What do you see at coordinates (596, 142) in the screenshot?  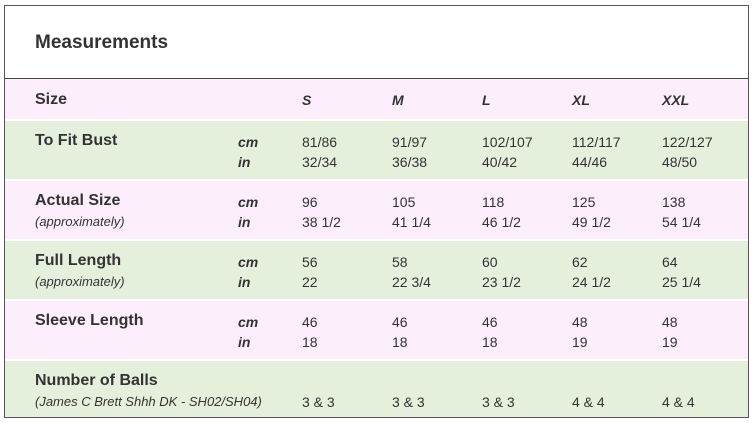 I see `cell-value: 112/117` at bounding box center [596, 142].